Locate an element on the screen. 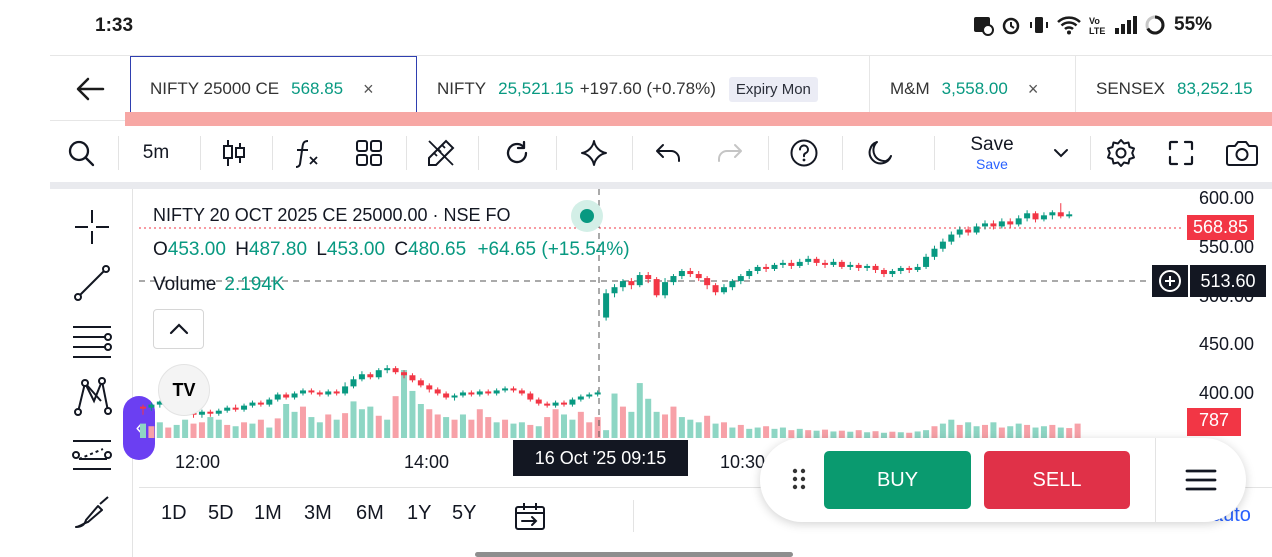 The image size is (1272, 557). buy-button: BUY is located at coordinates (897, 480).